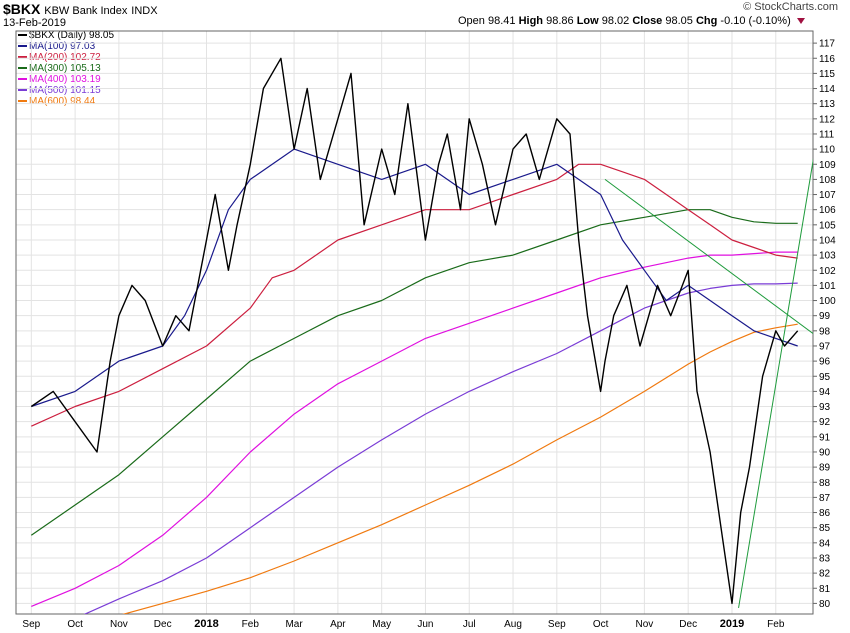 The height and width of the screenshot is (633, 850). What do you see at coordinates (825, 377) in the screenshot?
I see `y-tick-label: 95` at bounding box center [825, 377].